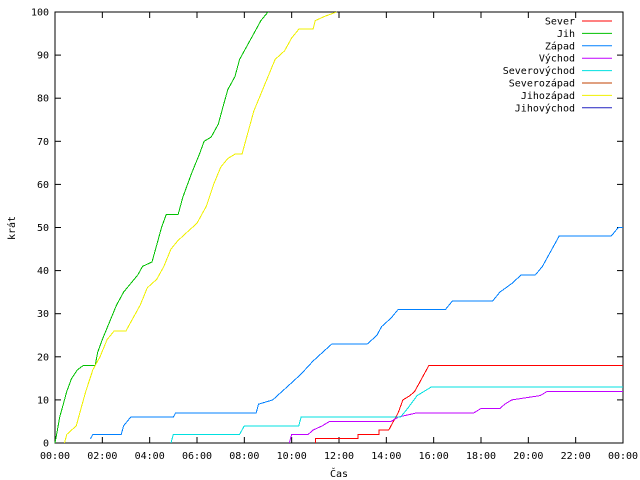 The image size is (640, 480). What do you see at coordinates (576, 456) in the screenshot?
I see `x-tick-label: 22:00` at bounding box center [576, 456].